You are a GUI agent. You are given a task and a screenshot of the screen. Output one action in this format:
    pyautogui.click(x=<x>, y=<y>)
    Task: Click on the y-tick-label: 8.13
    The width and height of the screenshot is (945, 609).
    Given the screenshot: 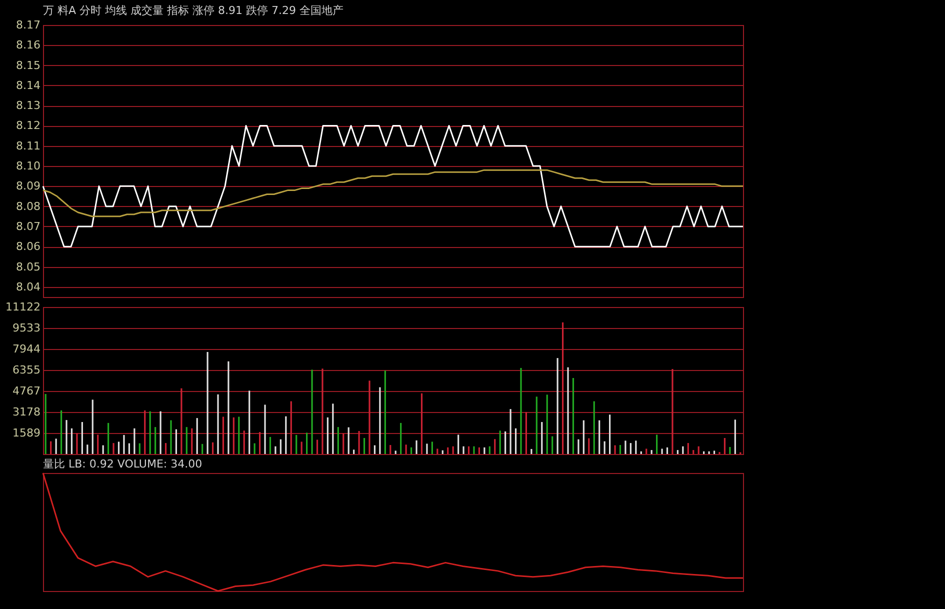 What is the action you would take?
    pyautogui.click(x=28, y=105)
    